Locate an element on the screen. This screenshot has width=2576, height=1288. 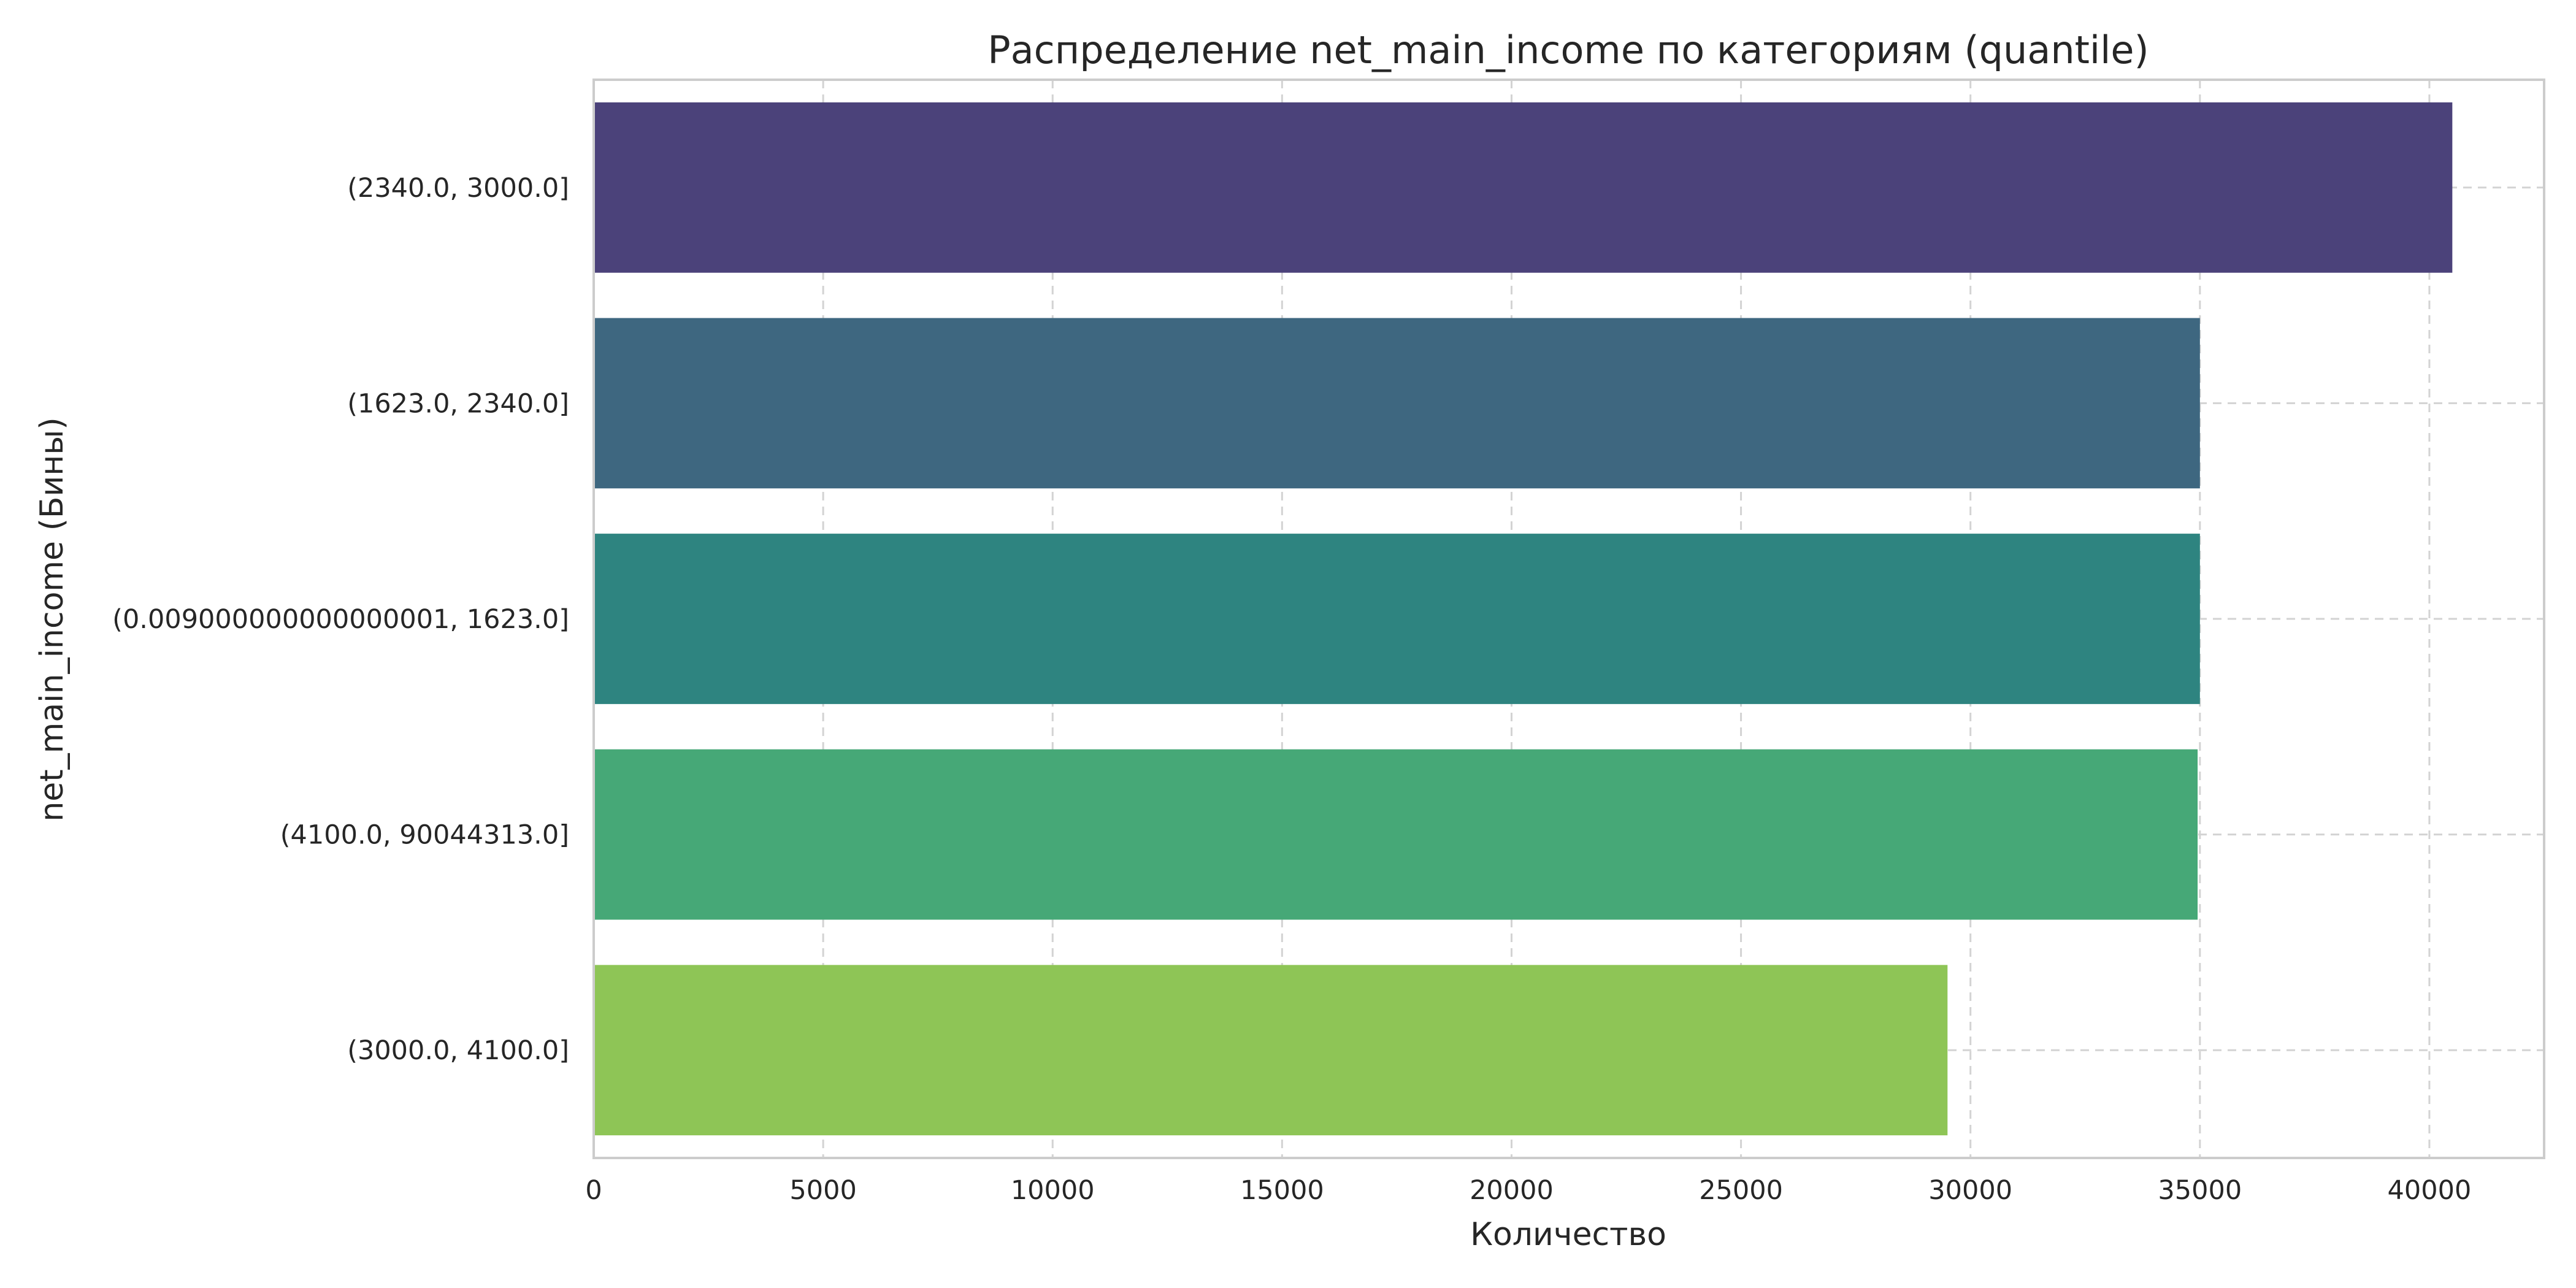
x-tick-label: 35000 is located at coordinates (2200, 1190).